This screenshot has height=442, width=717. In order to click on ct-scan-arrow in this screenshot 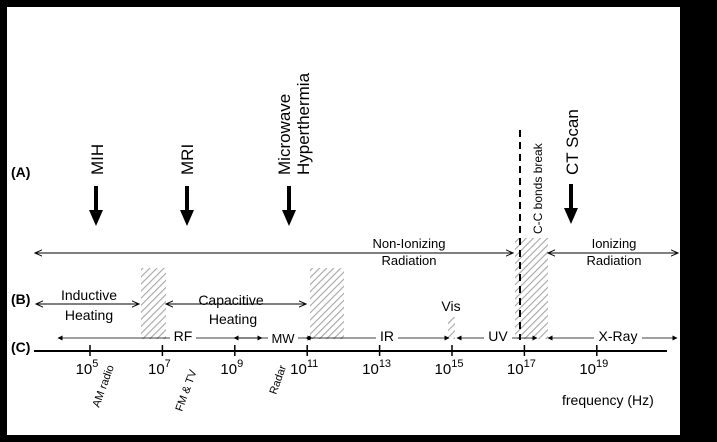, I will do `click(571, 204)`.